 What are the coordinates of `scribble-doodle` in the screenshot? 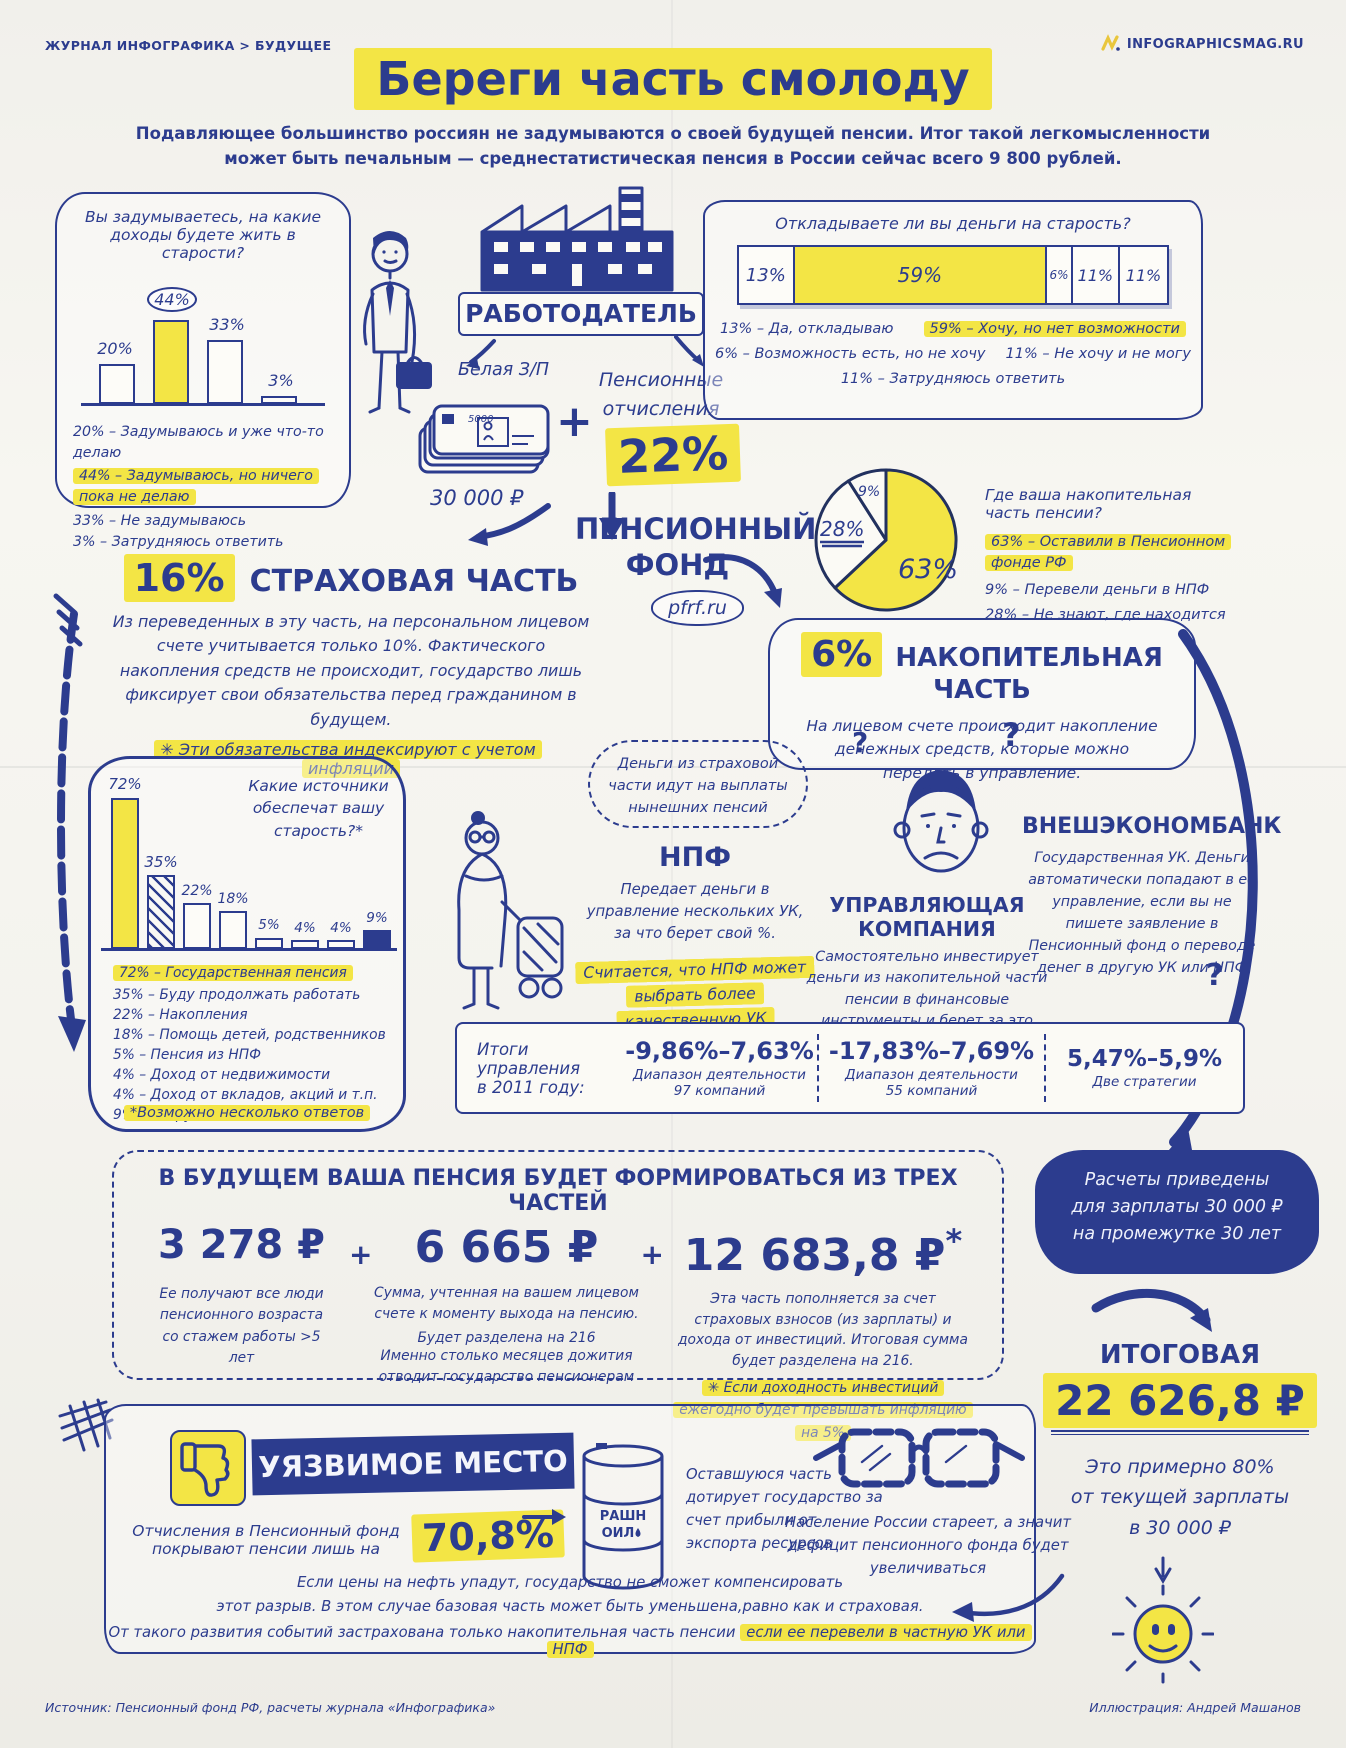 It's located at (86, 1425).